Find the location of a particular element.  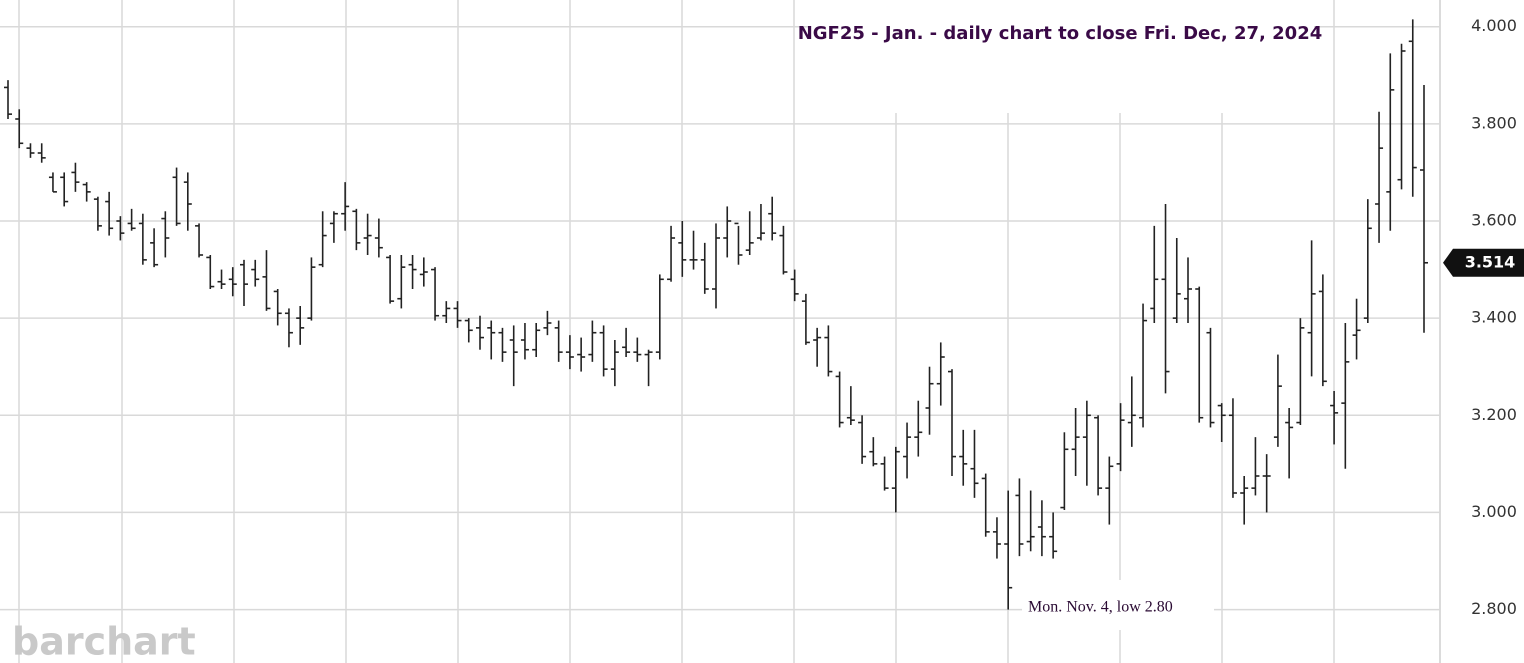

price-tag is located at coordinates (1483, 262).